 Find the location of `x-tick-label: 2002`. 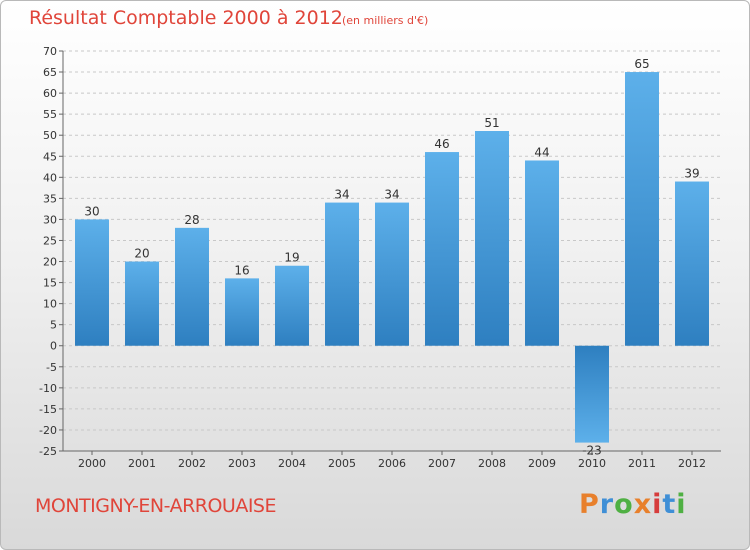

x-tick-label: 2002 is located at coordinates (192, 463).